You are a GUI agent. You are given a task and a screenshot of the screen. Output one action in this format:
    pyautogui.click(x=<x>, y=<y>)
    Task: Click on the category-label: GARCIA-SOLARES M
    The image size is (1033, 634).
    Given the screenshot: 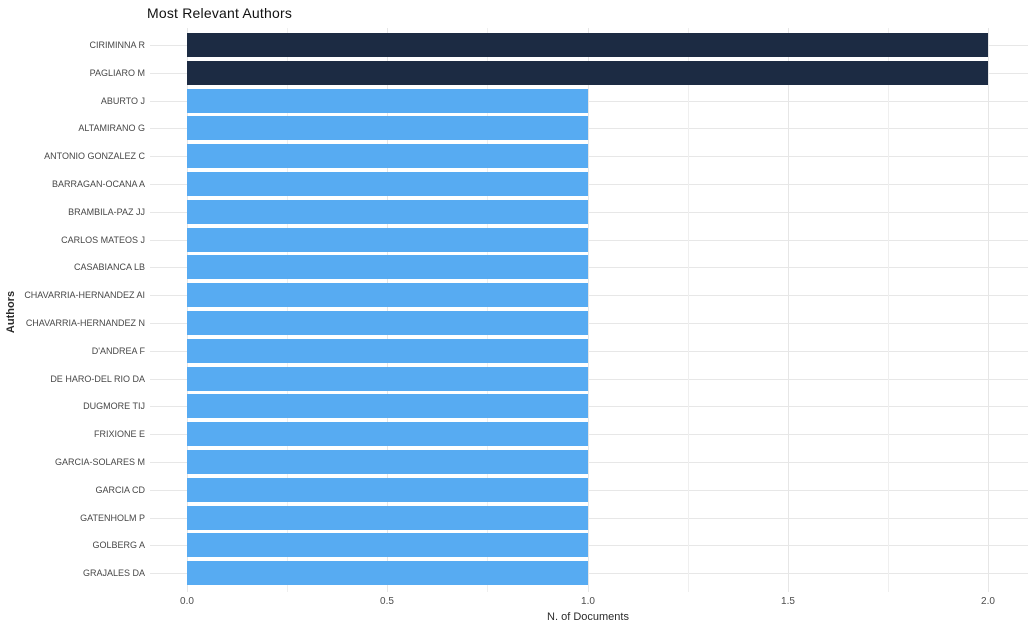 What is the action you would take?
    pyautogui.click(x=99, y=462)
    